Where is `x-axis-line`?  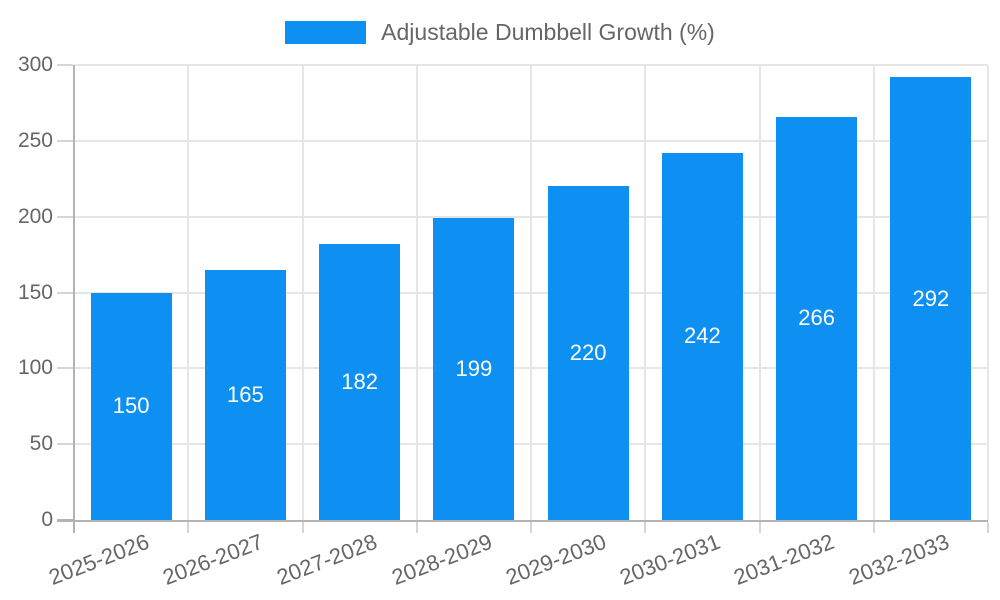
x-axis-line is located at coordinates (522, 521).